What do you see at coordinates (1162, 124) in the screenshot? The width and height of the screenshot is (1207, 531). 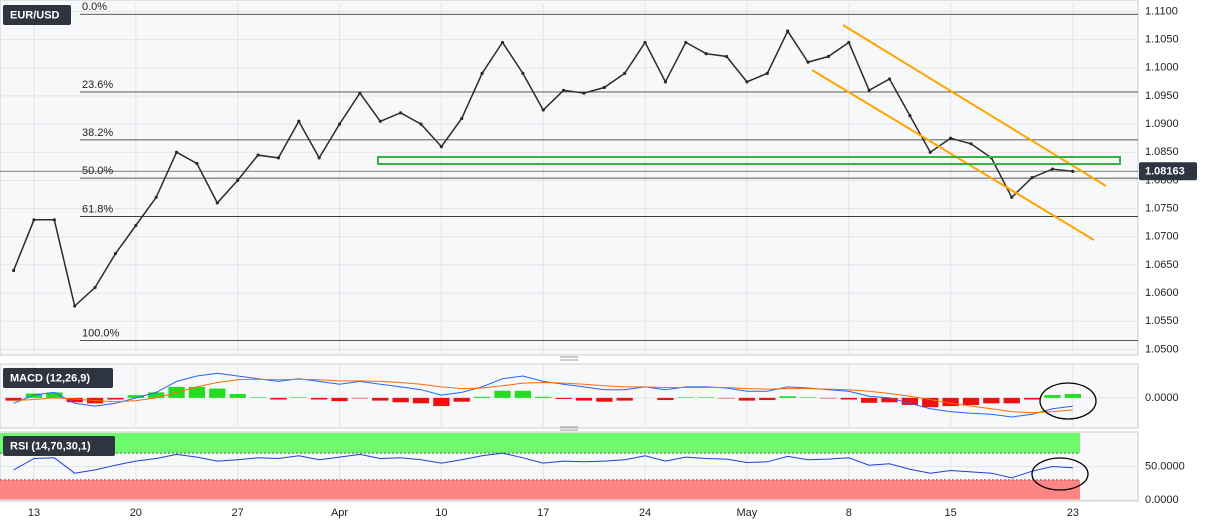 I see `y-tick-label: 1.0900` at bounding box center [1162, 124].